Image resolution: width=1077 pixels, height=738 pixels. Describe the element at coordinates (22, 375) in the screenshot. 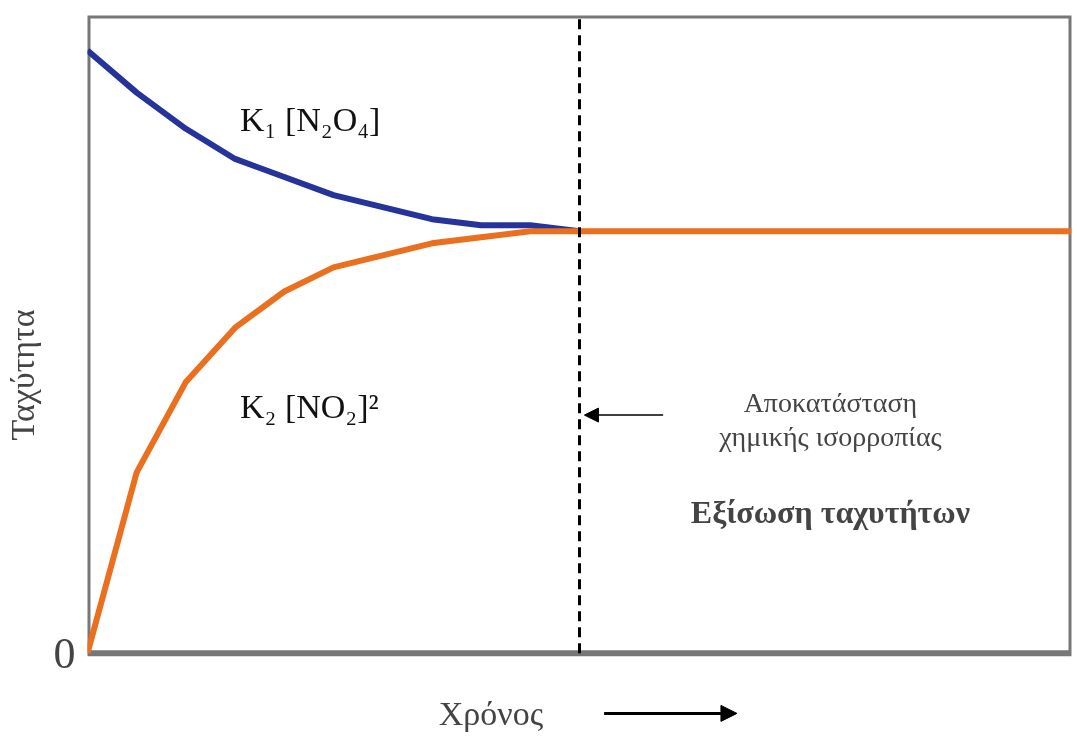

I see `y-axis-title: Ταχύτητα` at that location.